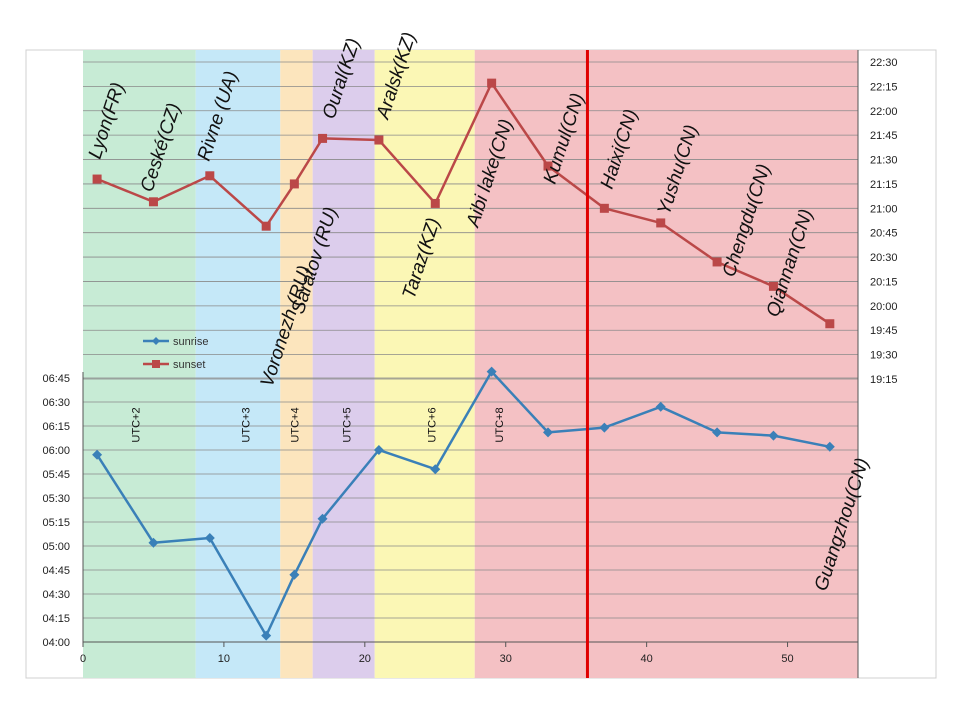 This screenshot has width=960, height=720. Describe the element at coordinates (884, 112) in the screenshot. I see `right-tick-label: 22:00` at that location.